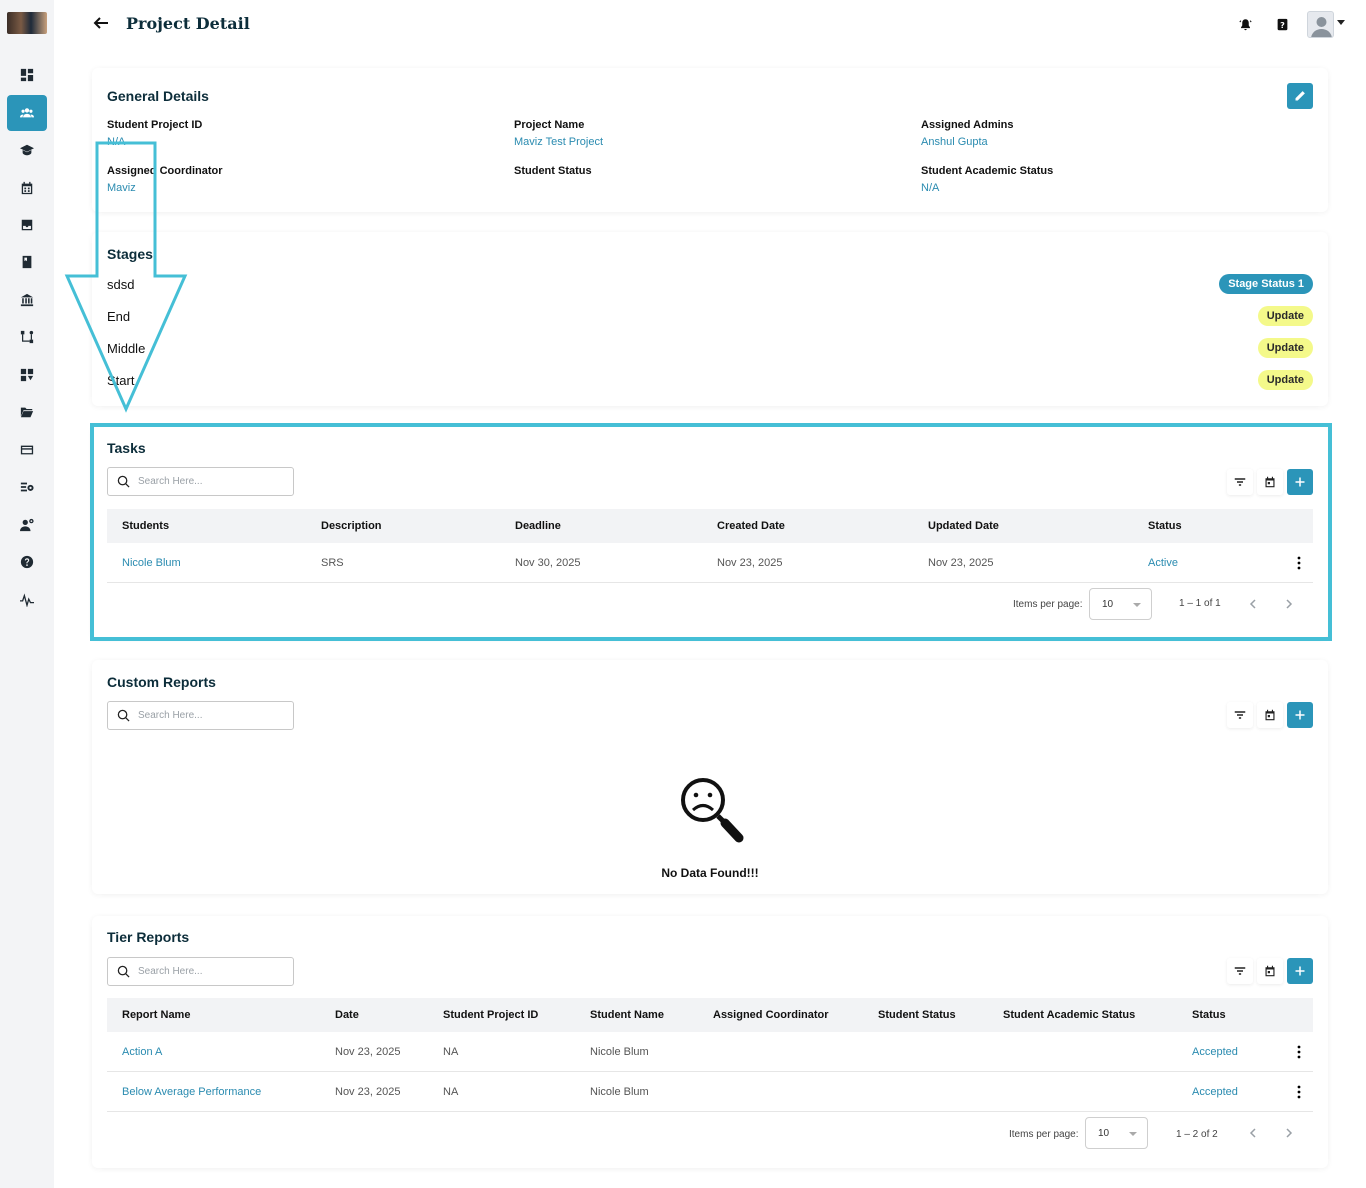  I want to click on sidebar-item-calendar, so click(27, 188).